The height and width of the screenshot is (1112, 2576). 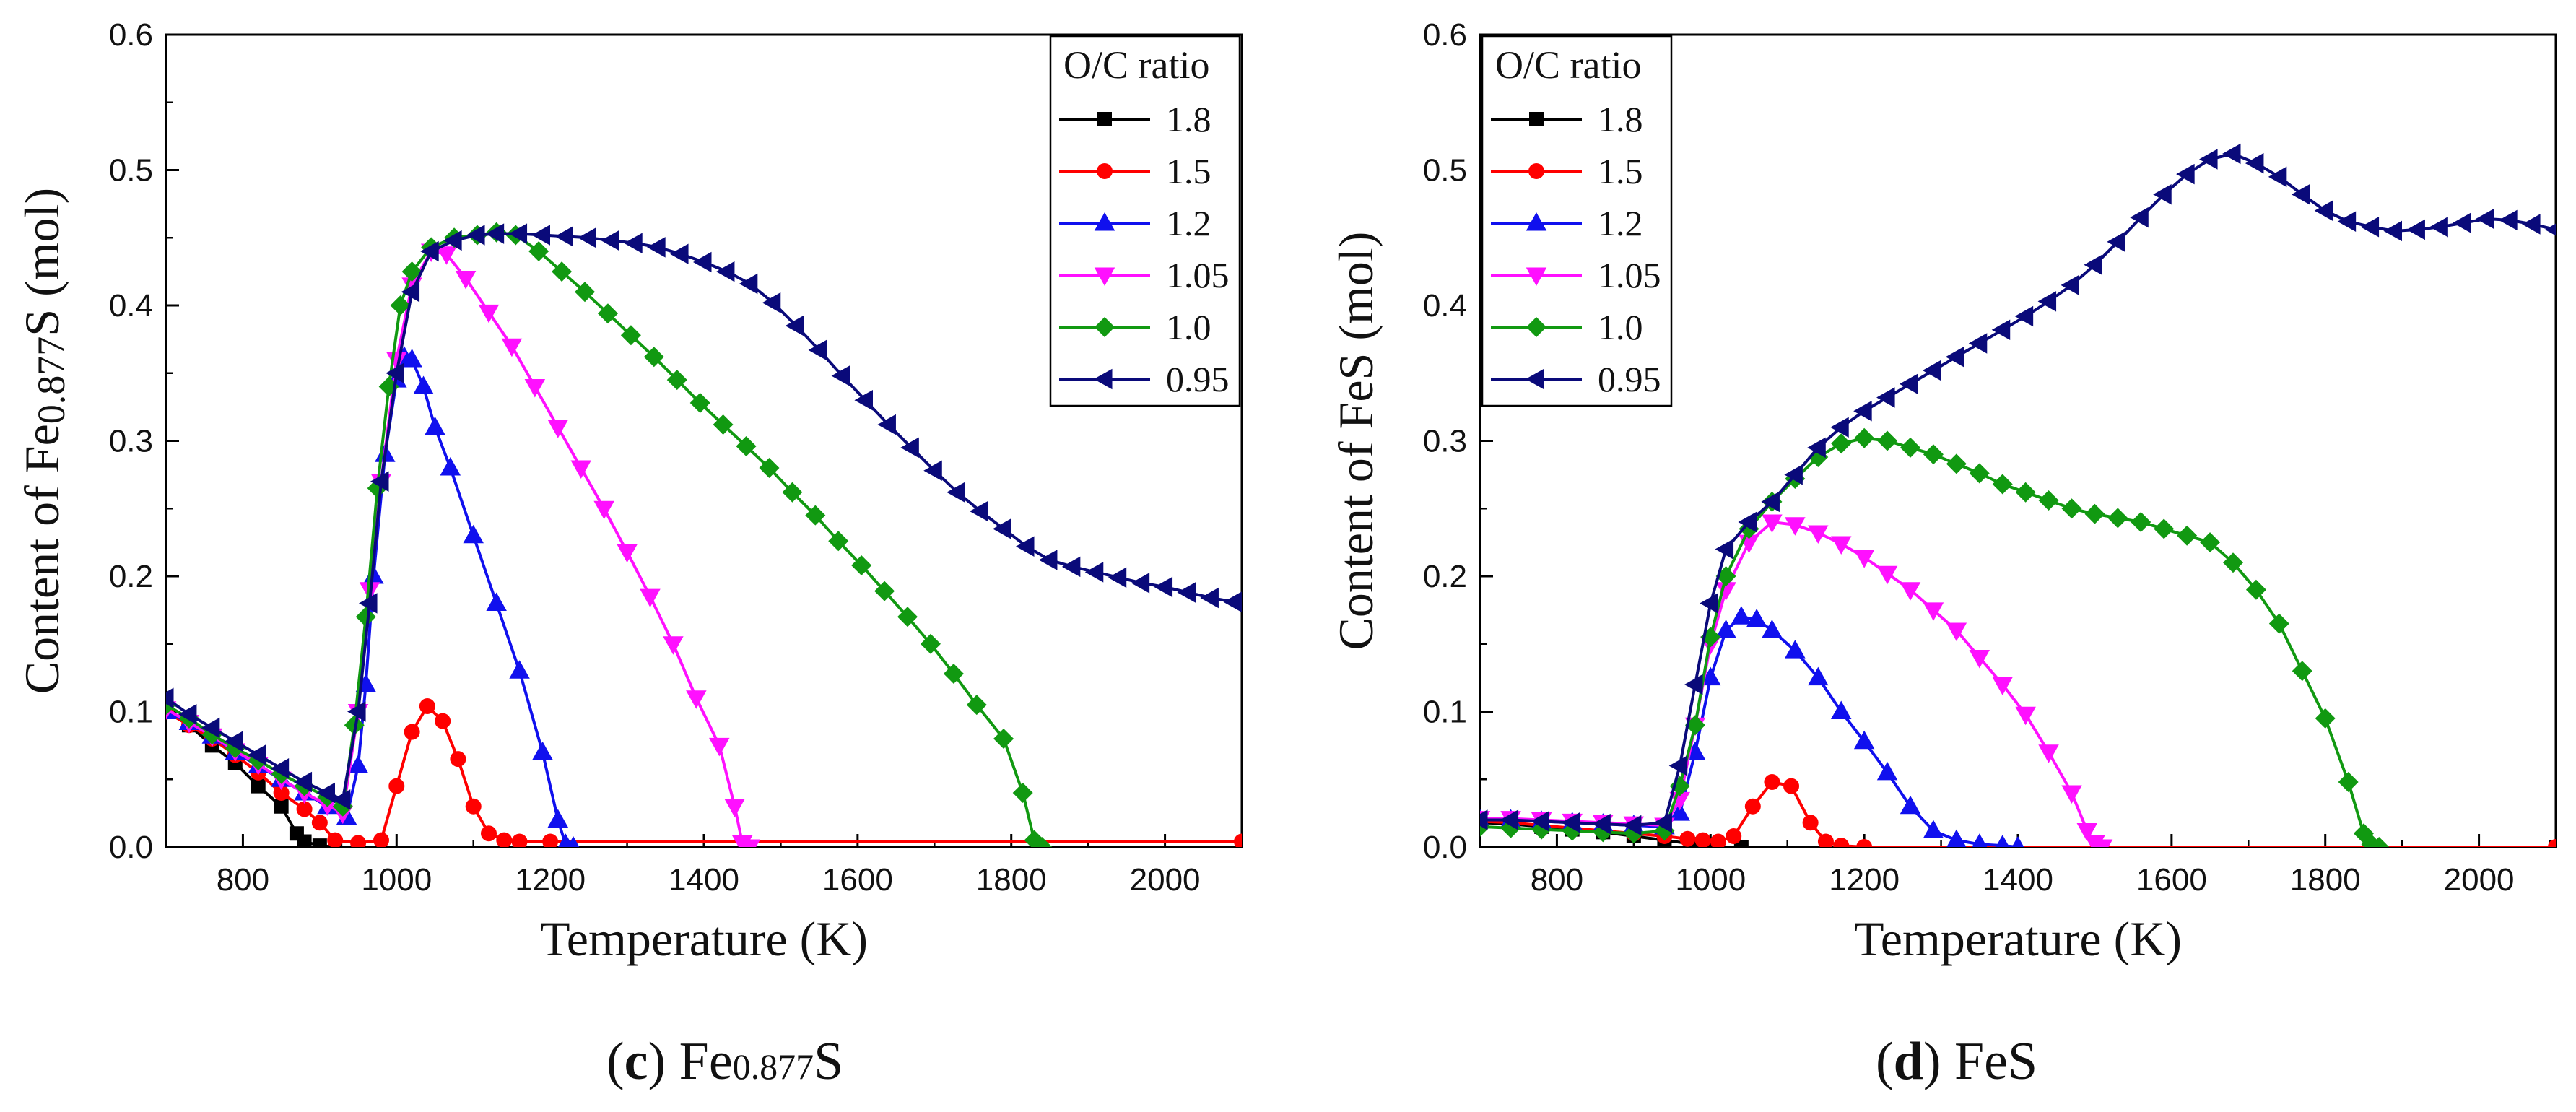 What do you see at coordinates (131, 441) in the screenshot?
I see `y-tick-label: 0.3` at bounding box center [131, 441].